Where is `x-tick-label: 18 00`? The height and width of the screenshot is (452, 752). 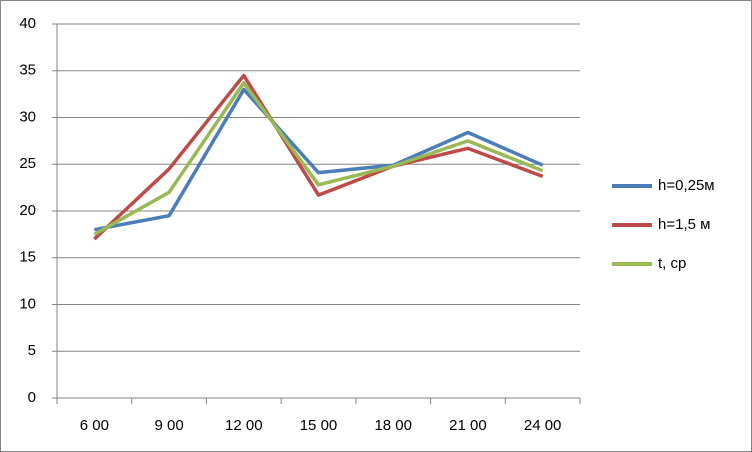
x-tick-label: 18 00 is located at coordinates (393, 425).